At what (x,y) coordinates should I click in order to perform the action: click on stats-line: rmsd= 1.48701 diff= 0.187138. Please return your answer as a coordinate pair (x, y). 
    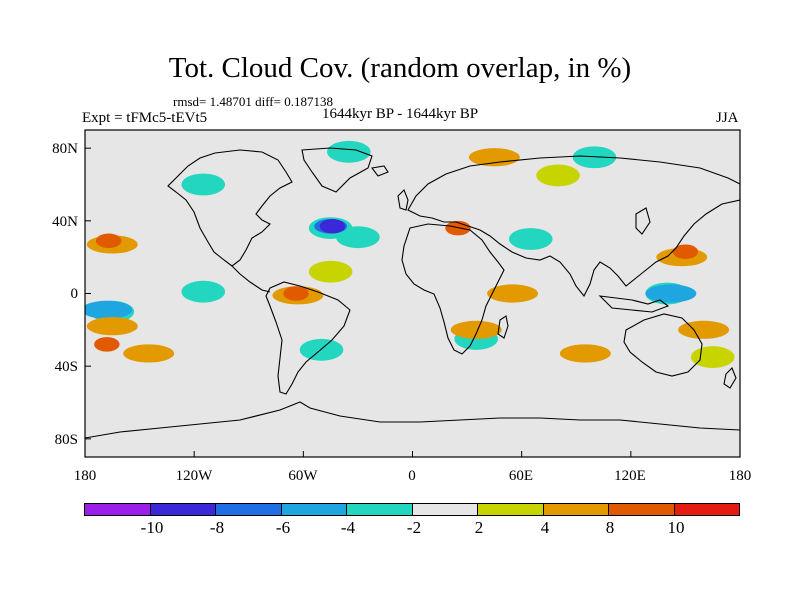
    Looking at the image, I should click on (253, 101).